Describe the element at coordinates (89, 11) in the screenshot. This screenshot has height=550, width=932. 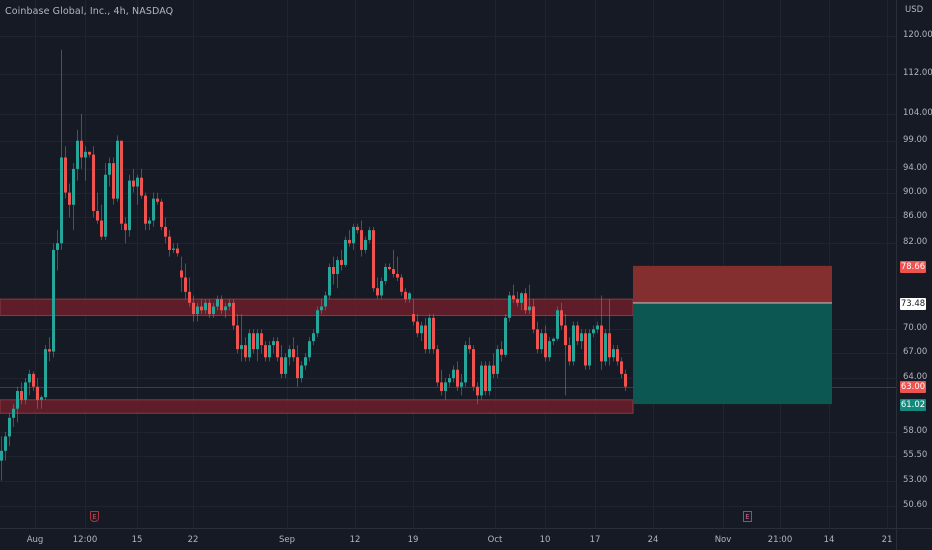
I see `chart-title: Coinbase Global, Inc., 4h, NASDAQ` at that location.